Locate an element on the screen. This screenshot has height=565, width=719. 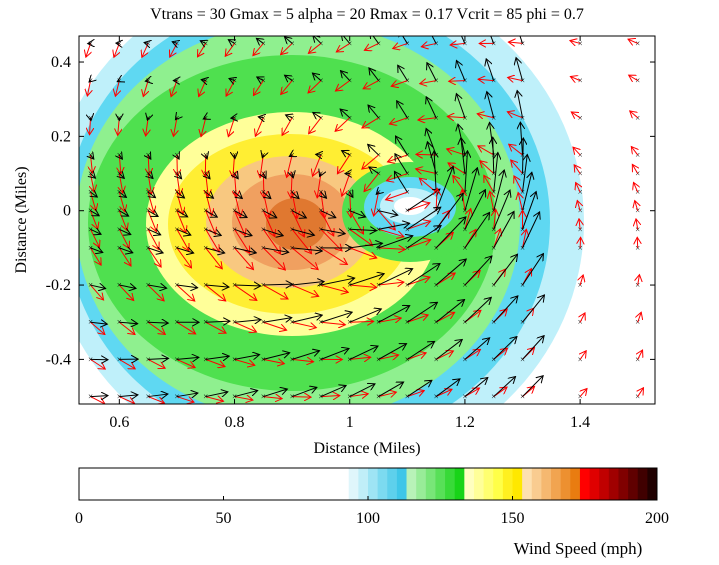
colorbar-ticks: 0 50 100 150 200 is located at coordinates (372, 511).